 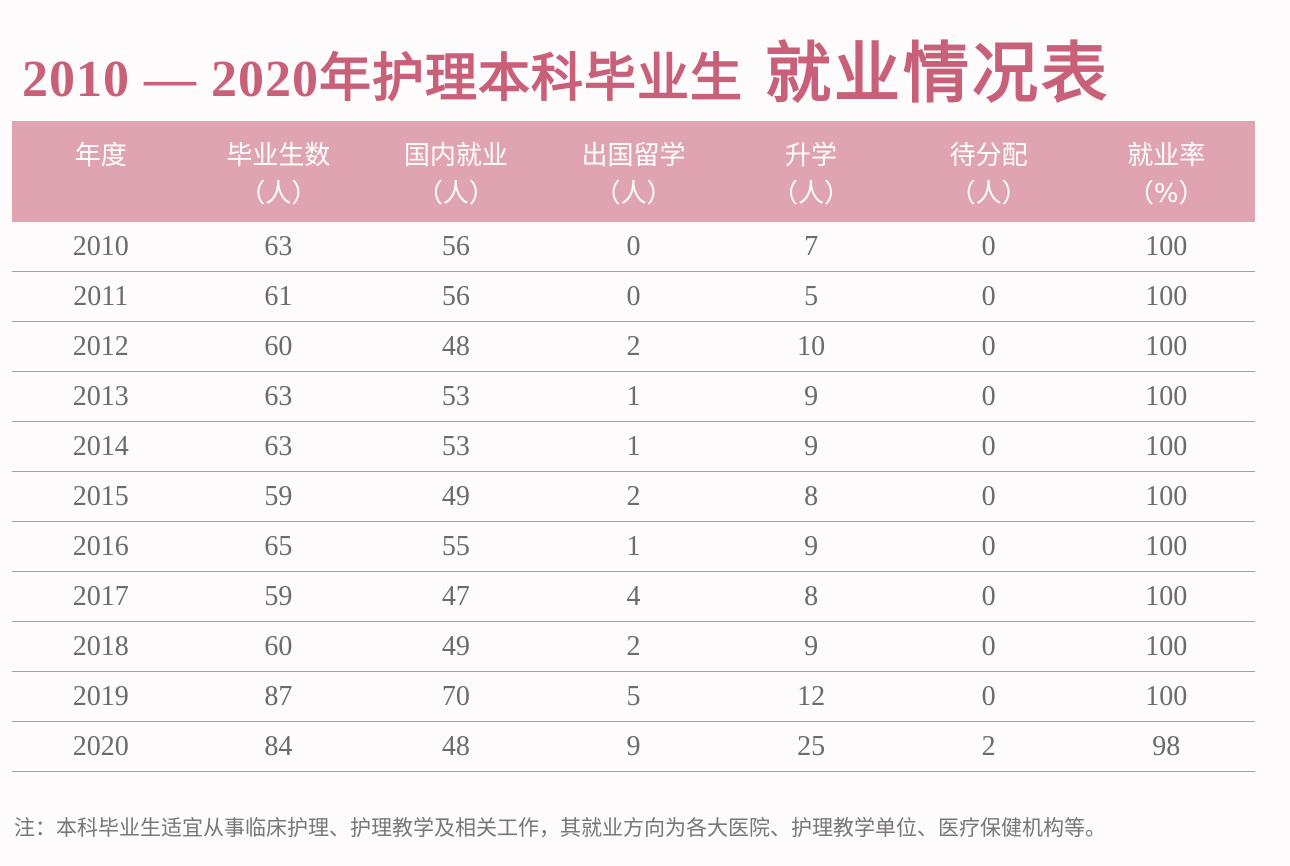 What do you see at coordinates (811, 346) in the screenshot?
I see `table-cell: 10` at bounding box center [811, 346].